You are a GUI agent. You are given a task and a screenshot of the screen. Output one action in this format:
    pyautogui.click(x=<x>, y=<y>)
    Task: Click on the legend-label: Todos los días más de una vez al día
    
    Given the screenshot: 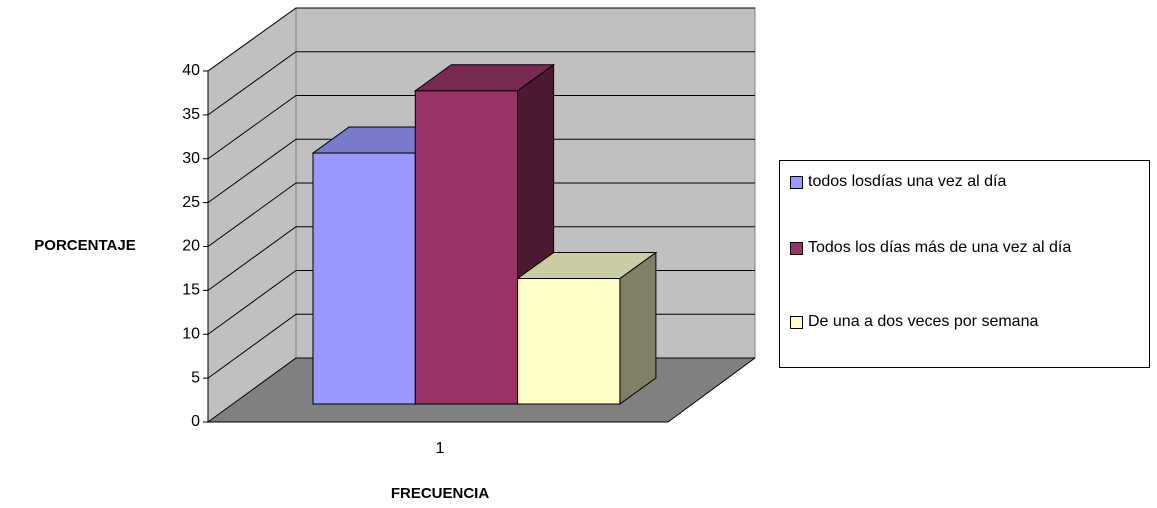 What is the action you would take?
    pyautogui.click(x=940, y=247)
    